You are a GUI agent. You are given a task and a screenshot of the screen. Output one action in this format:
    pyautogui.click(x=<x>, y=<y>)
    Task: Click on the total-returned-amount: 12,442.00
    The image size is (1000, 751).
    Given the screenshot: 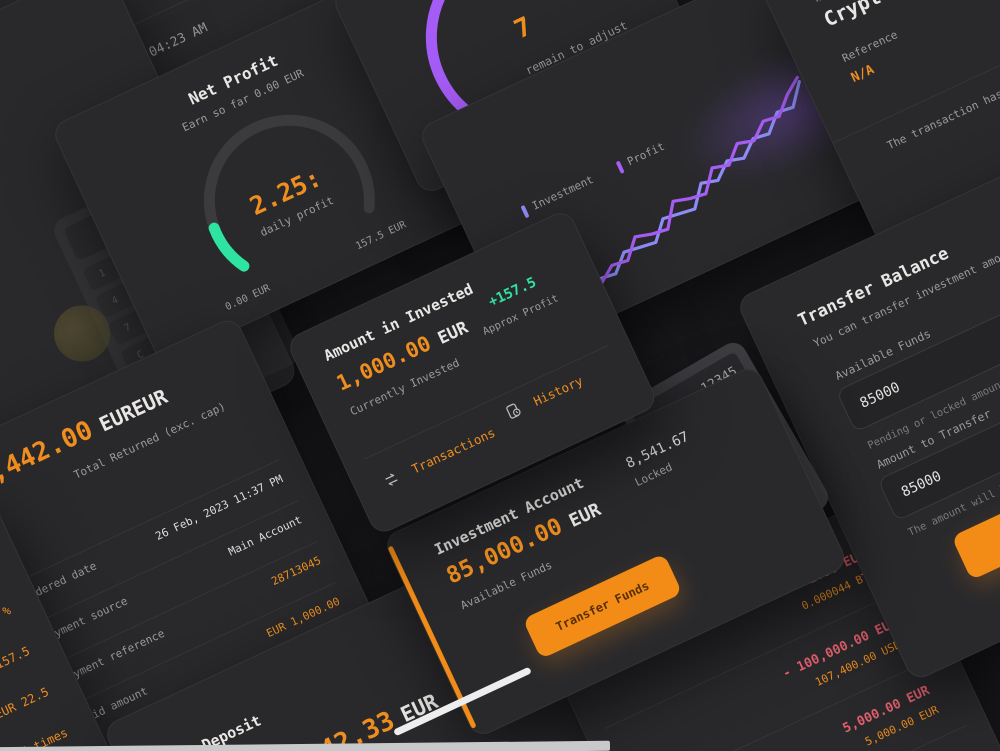 What is the action you would take?
    pyautogui.click(x=49, y=458)
    